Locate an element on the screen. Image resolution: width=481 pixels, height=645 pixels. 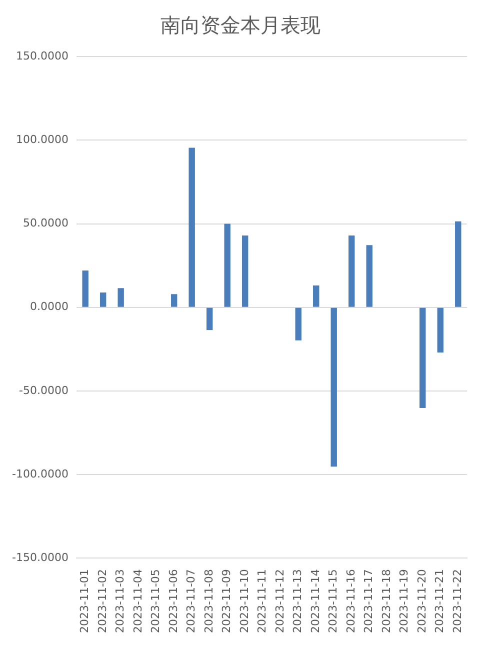
x-tick-label: 2023-11-04 is located at coordinates (137, 601).